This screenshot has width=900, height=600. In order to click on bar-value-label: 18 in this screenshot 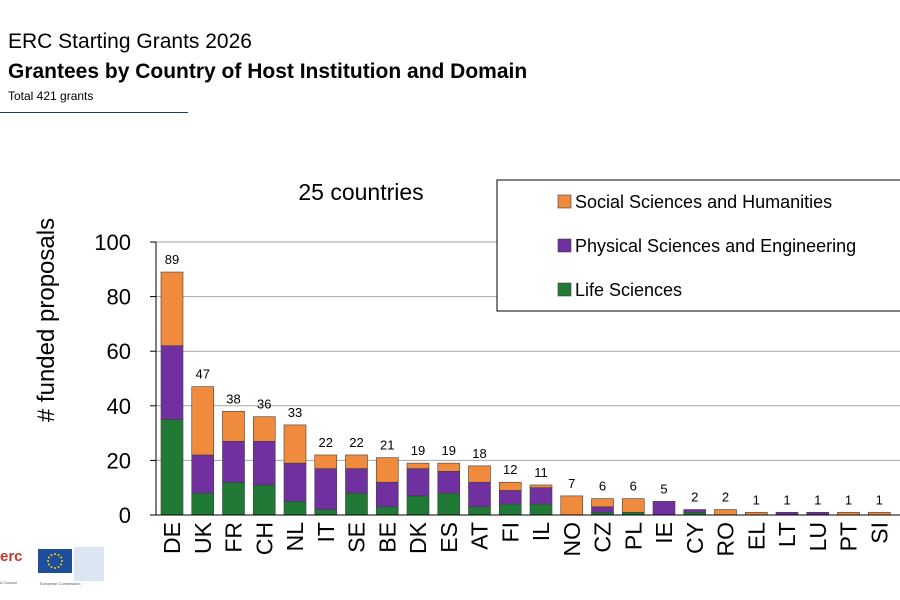, I will do `click(479, 453)`.